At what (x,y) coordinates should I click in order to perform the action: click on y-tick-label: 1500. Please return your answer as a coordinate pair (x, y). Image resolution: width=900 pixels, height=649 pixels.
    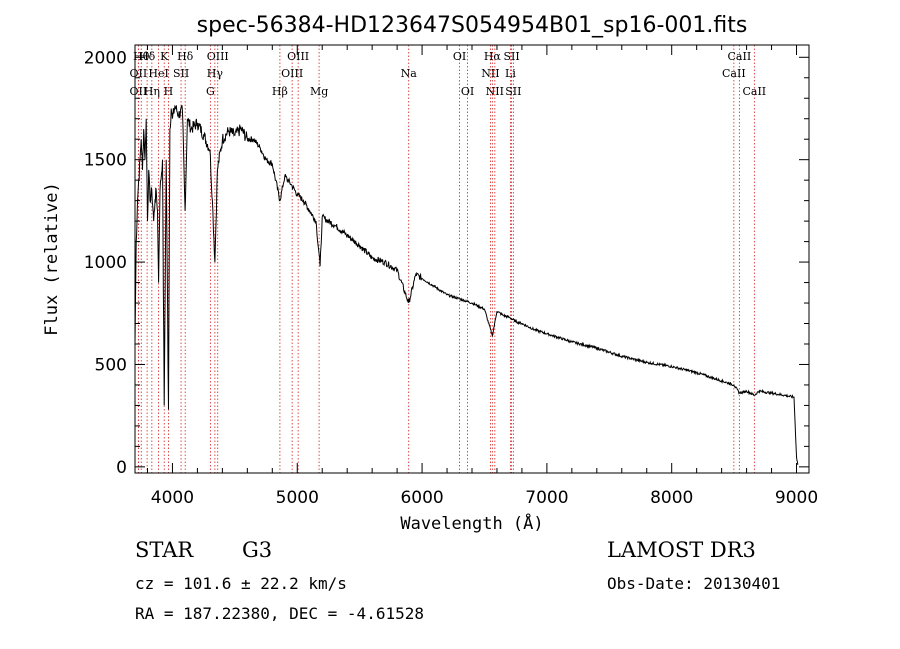
    Looking at the image, I should click on (105, 161).